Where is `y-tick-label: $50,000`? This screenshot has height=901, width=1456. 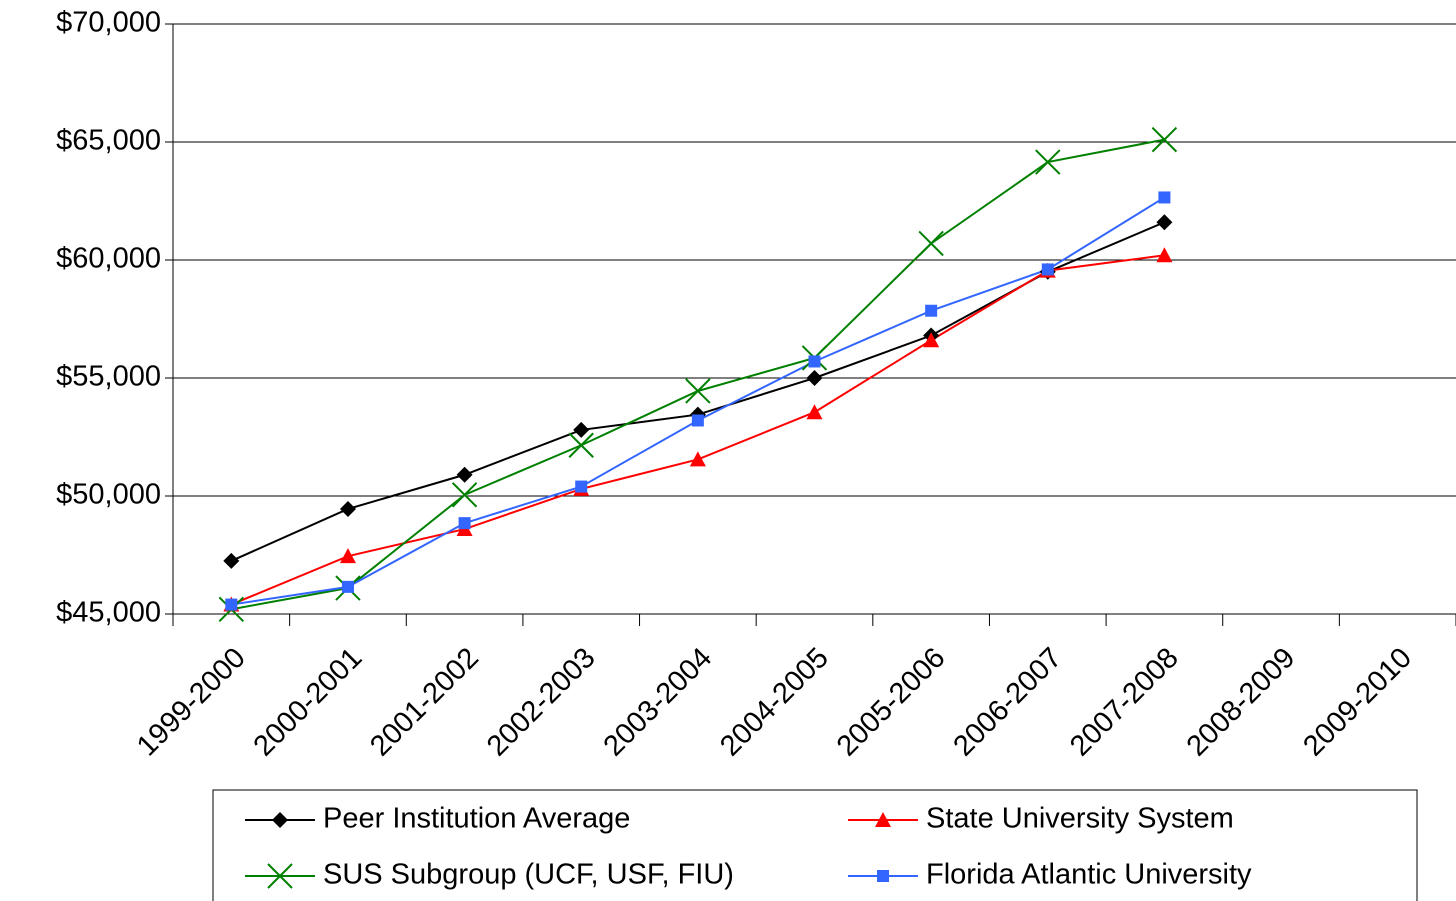 y-tick-label: $50,000 is located at coordinates (108, 495).